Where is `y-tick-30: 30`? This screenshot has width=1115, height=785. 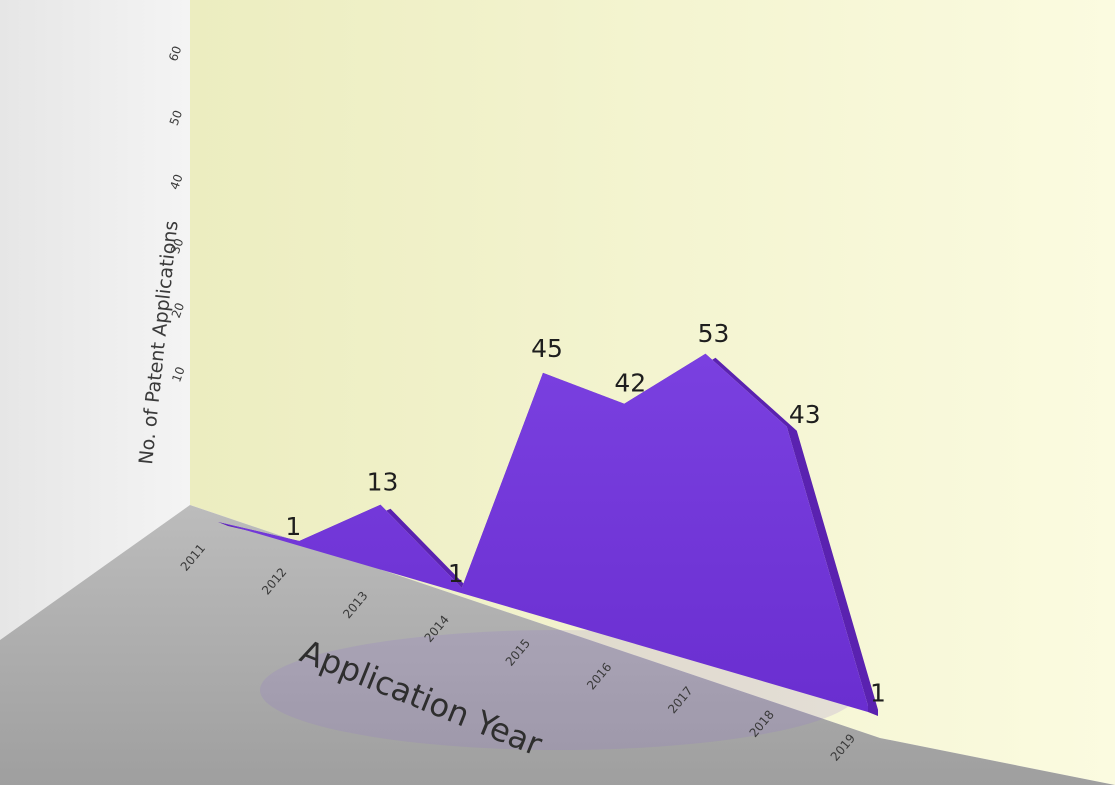 y-tick-30: 30 is located at coordinates (177, 246).